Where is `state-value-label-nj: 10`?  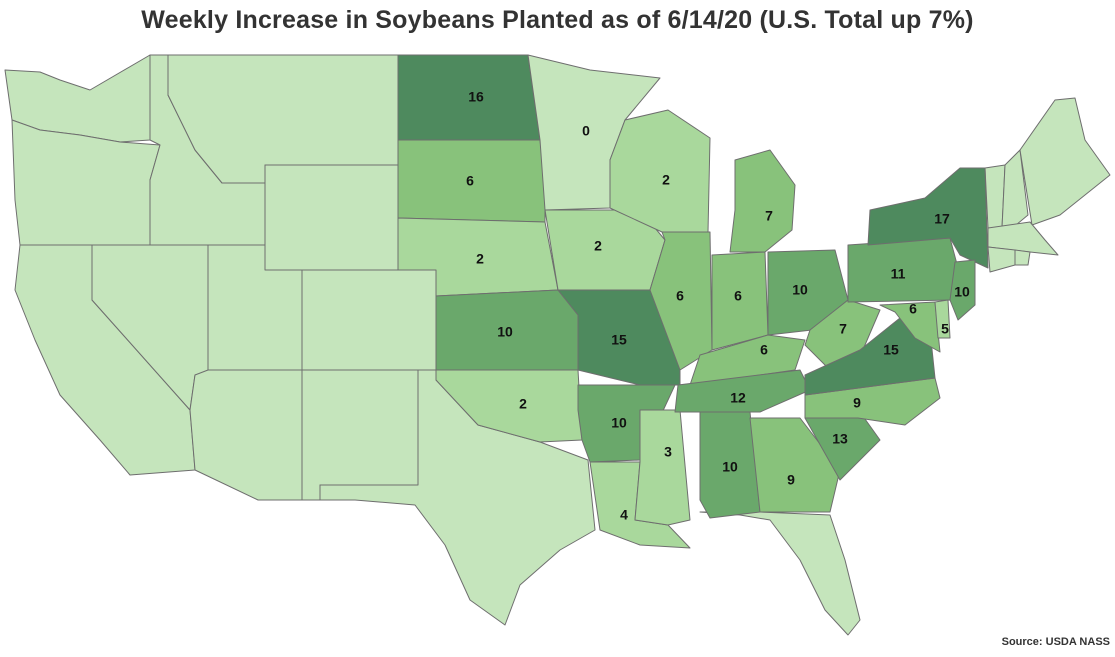 state-value-label-nj: 10 is located at coordinates (962, 292).